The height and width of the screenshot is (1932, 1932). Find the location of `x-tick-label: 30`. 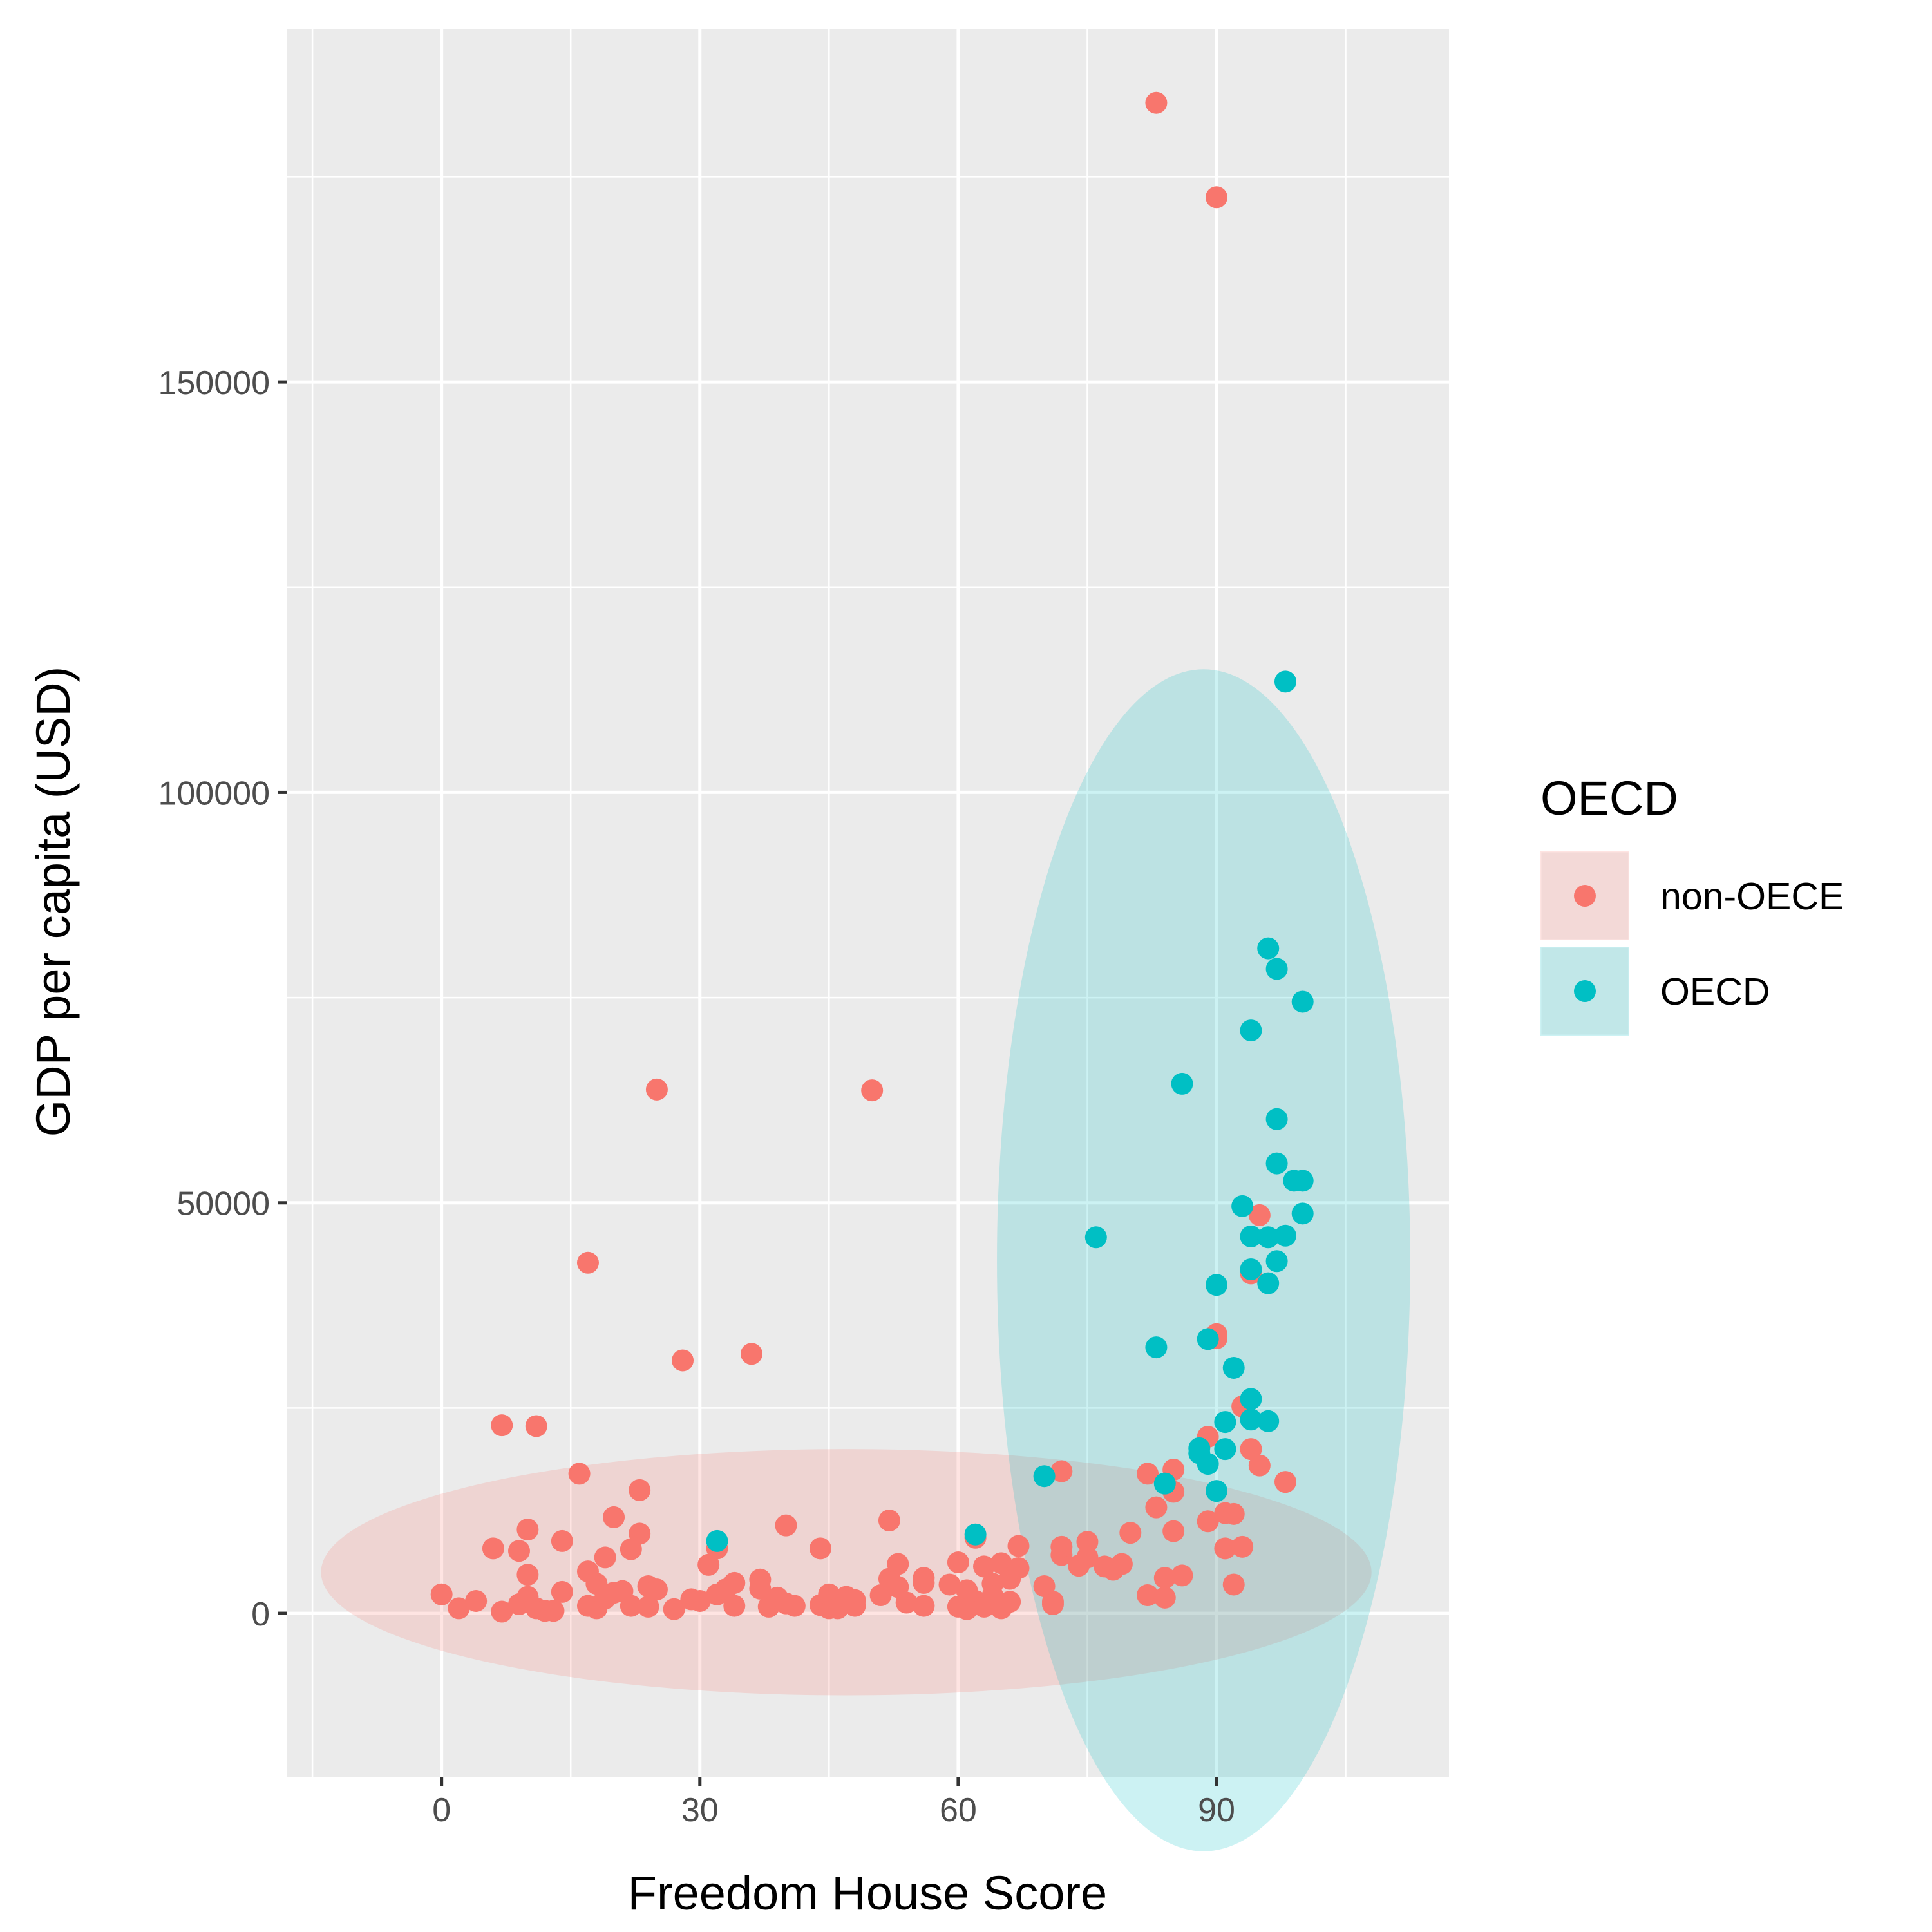

x-tick-label: 30 is located at coordinates (700, 1810).